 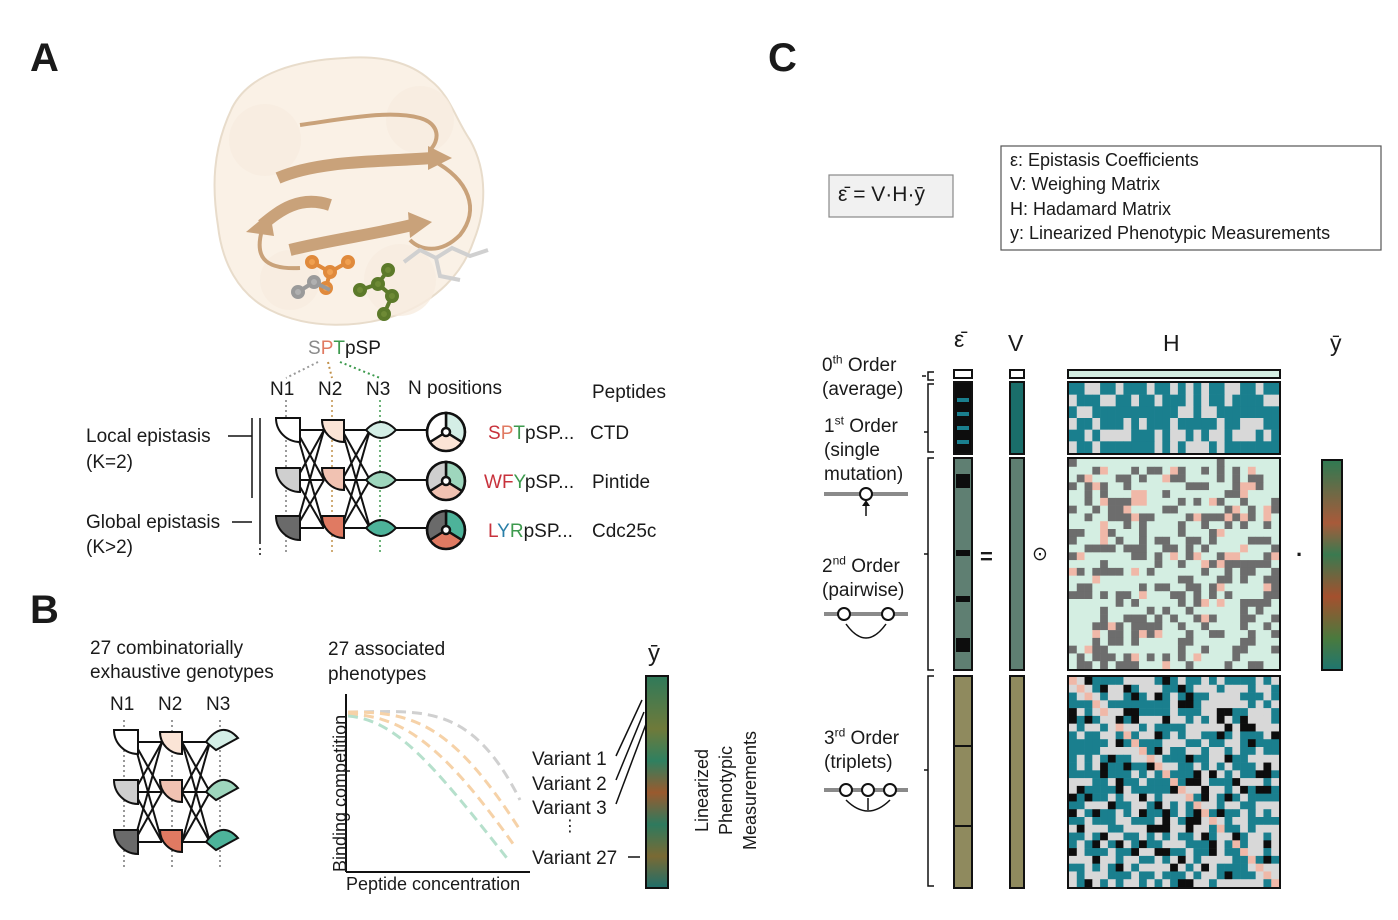 What do you see at coordinates (959, 339) in the screenshot?
I see `col-header-epsilon: ε̄` at bounding box center [959, 339].